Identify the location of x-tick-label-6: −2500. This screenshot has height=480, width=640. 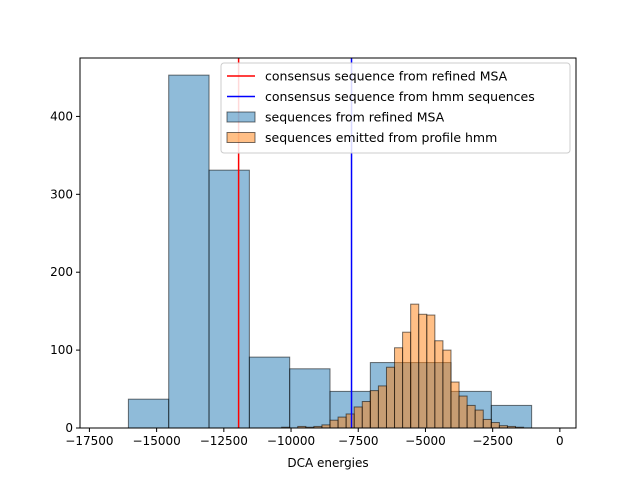
(492, 441).